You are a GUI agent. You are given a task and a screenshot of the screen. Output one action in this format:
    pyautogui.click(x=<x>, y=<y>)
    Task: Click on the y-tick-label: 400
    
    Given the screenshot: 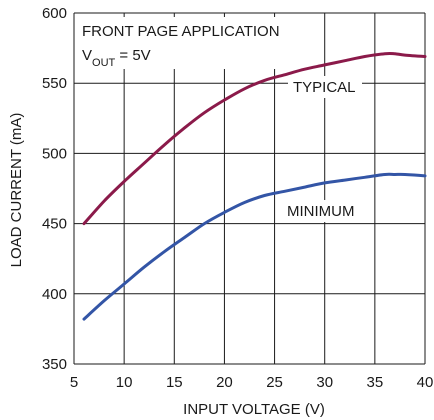 What is the action you would take?
    pyautogui.click(x=54, y=294)
    